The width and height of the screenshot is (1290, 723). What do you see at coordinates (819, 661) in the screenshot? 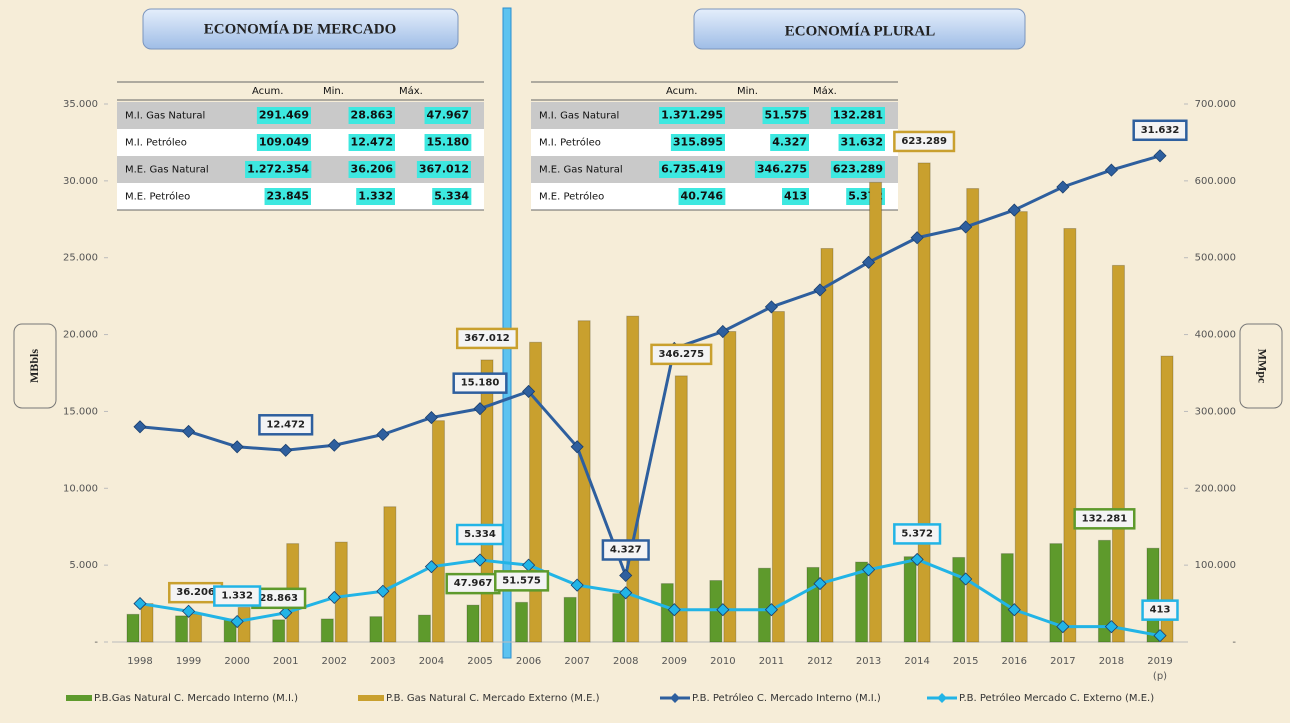
I see `x-tick-label: 2012` at bounding box center [819, 661].